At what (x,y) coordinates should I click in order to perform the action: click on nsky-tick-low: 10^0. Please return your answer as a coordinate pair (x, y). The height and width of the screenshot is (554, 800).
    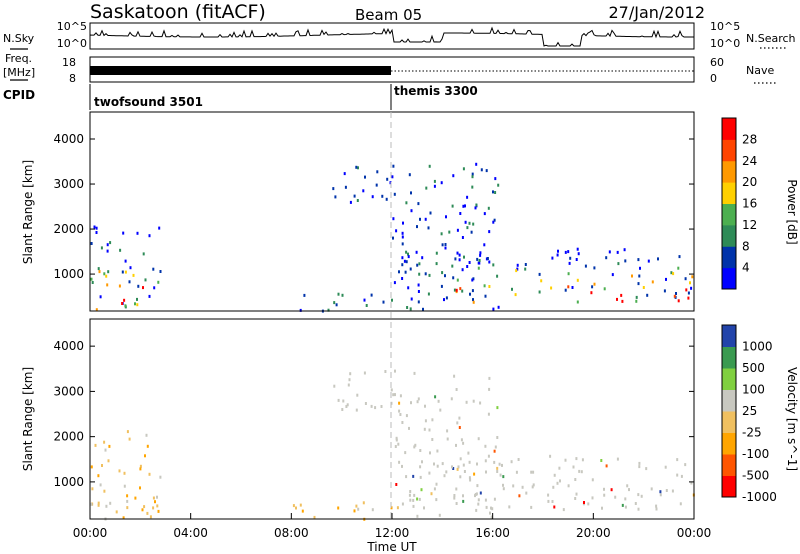
    Looking at the image, I should click on (72, 43).